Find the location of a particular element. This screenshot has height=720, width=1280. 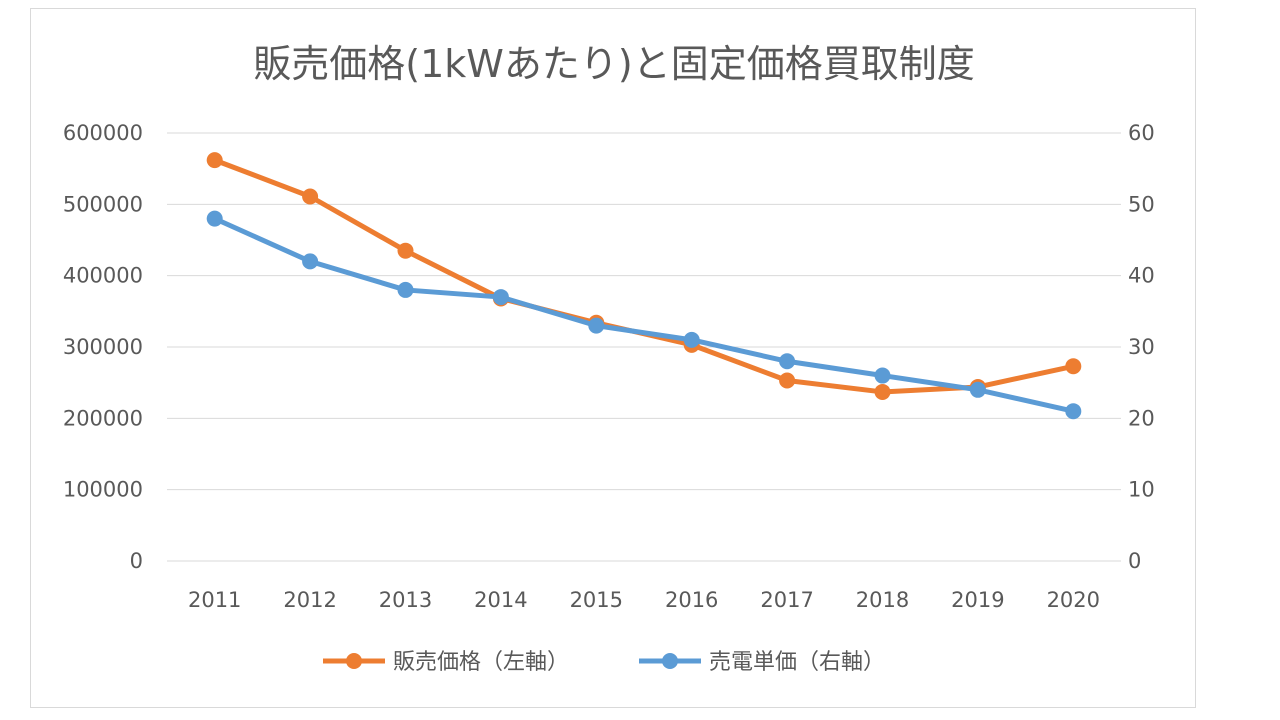

y-right-axis: 0 10 20 30 40 50 60 is located at coordinates (1141, 347).